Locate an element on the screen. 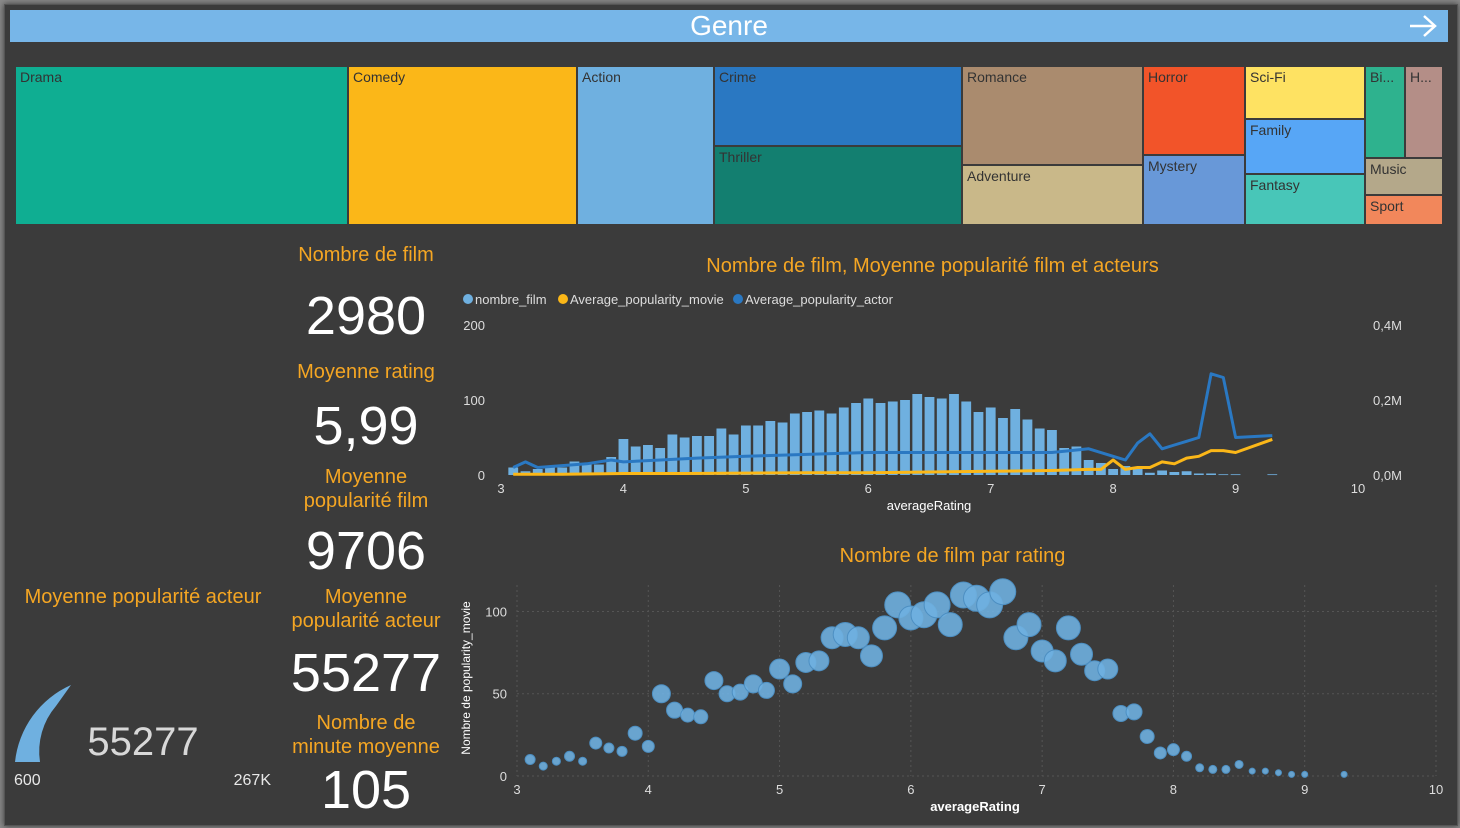 Image resolution: width=1460 pixels, height=828 pixels. treemap-tile-fantasy: Fantasy is located at coordinates (1305, 199).